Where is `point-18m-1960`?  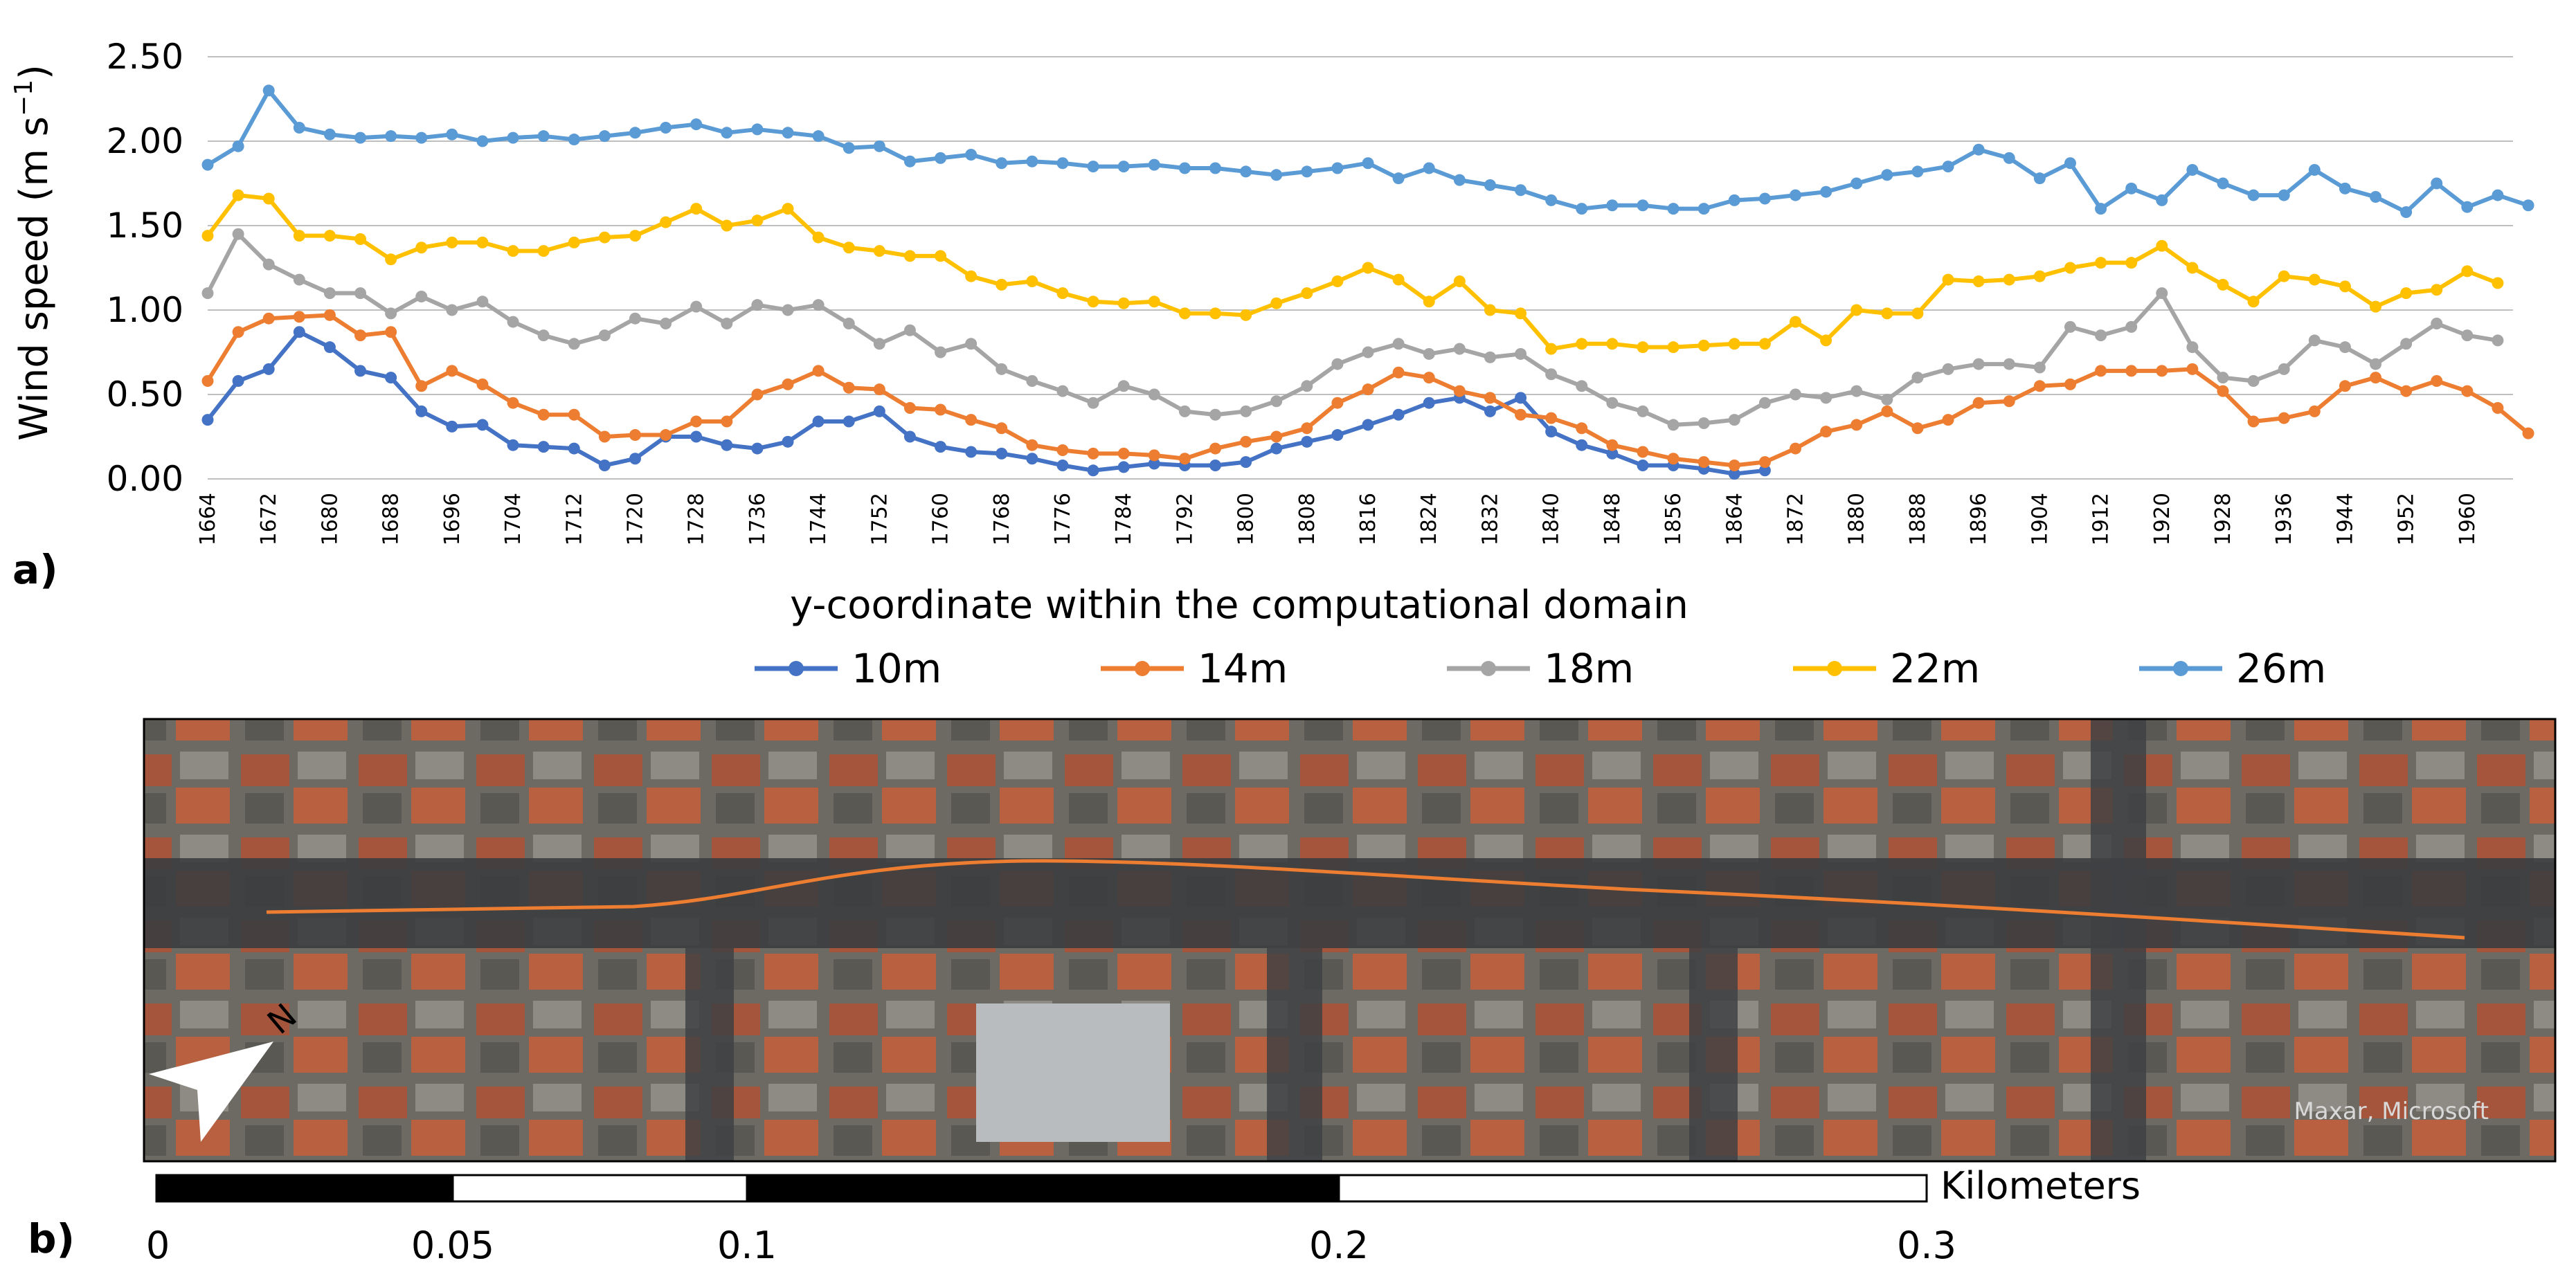 point-18m-1960 is located at coordinates (2468, 335).